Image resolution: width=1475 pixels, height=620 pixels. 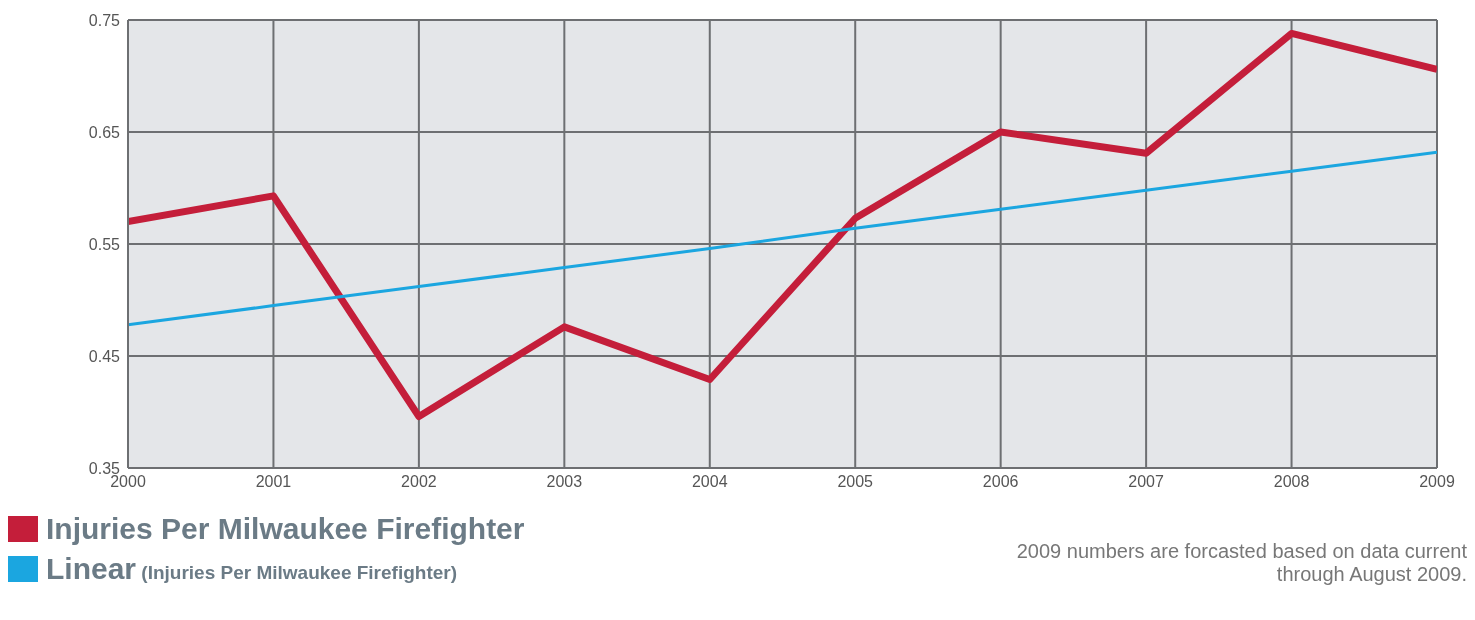 What do you see at coordinates (564, 482) in the screenshot?
I see `x-tick-label: 2003` at bounding box center [564, 482].